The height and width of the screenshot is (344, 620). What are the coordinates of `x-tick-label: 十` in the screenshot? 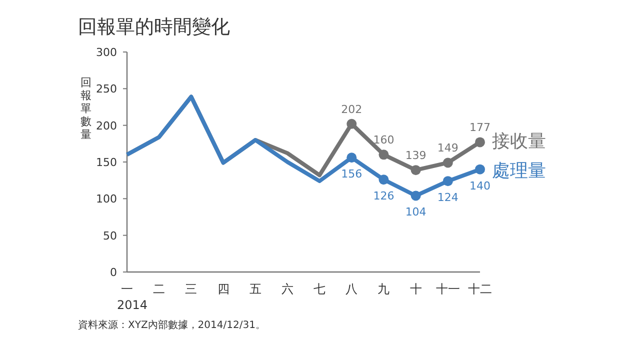 It's located at (416, 289).